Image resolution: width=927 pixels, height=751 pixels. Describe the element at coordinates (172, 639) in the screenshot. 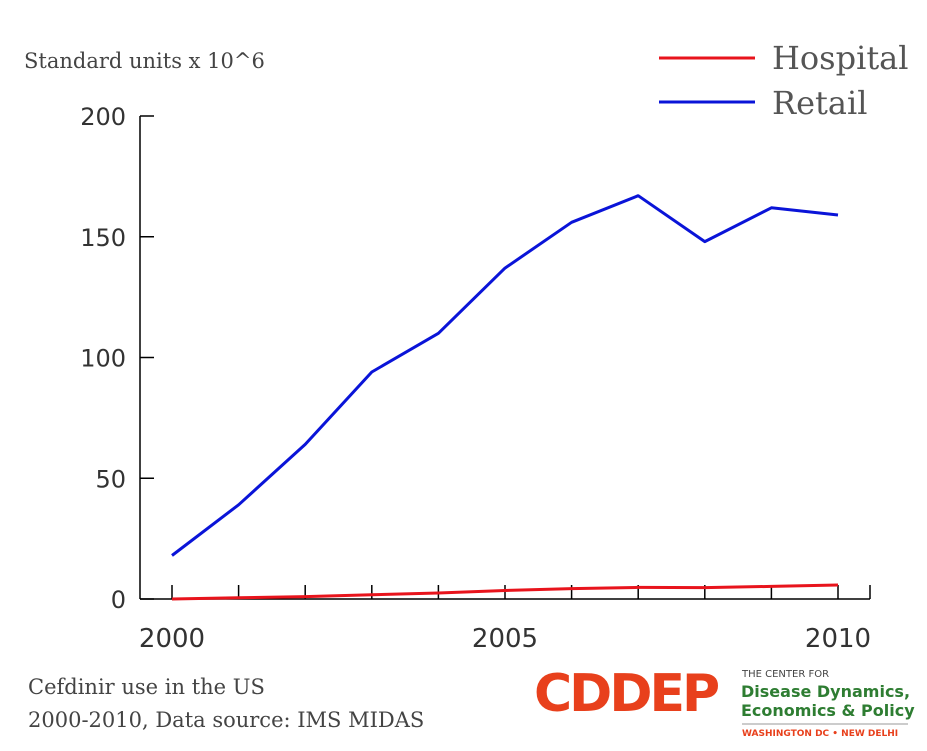

I see `x-tick-label: 2000` at that location.